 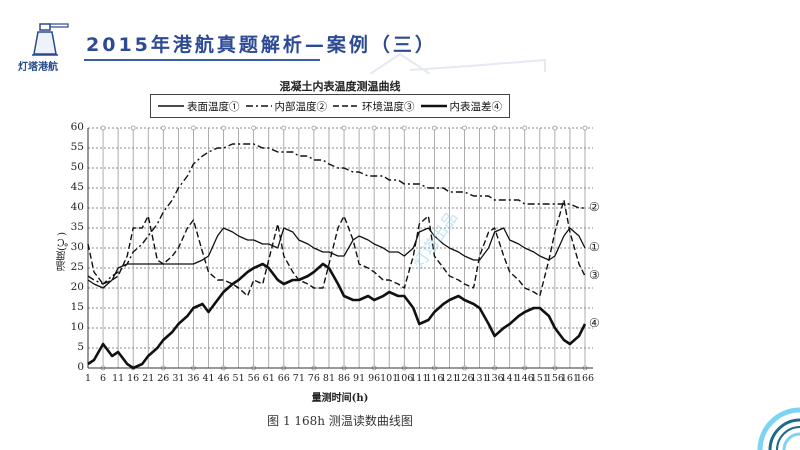 I want to click on x-tick-label: 96, so click(x=374, y=378).